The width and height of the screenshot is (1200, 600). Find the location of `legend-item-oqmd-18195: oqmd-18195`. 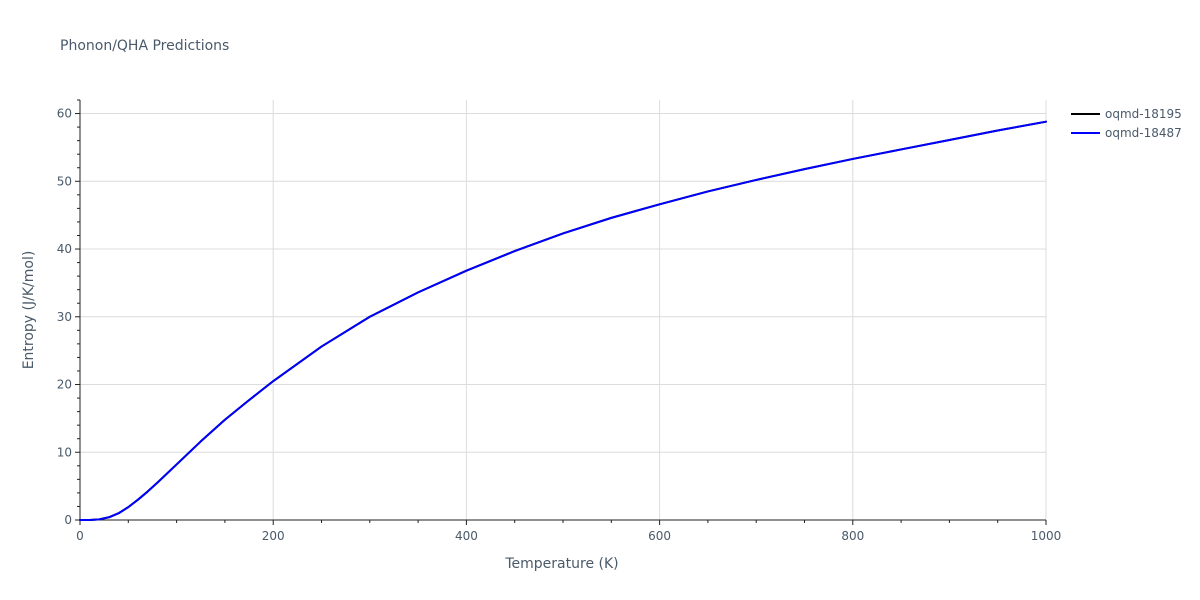

legend-item-oqmd-18195: oqmd-18195 is located at coordinates (1126, 114).